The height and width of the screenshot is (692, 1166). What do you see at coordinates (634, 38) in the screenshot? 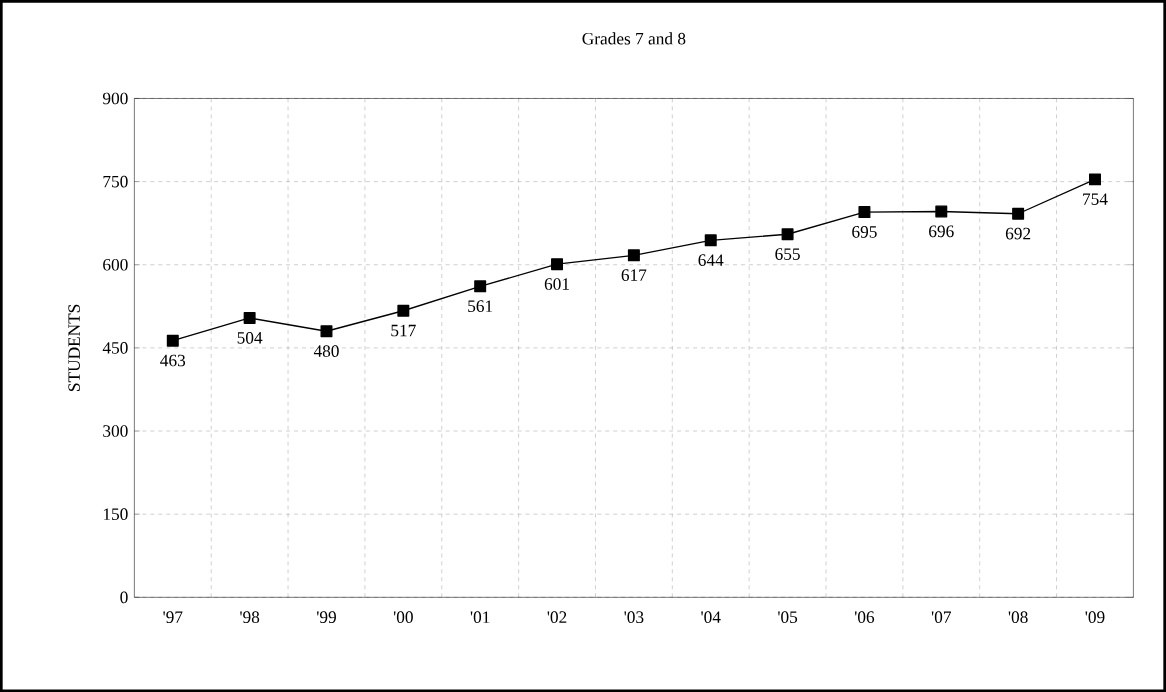
I see `chart-title: Grades 7 and 8` at bounding box center [634, 38].